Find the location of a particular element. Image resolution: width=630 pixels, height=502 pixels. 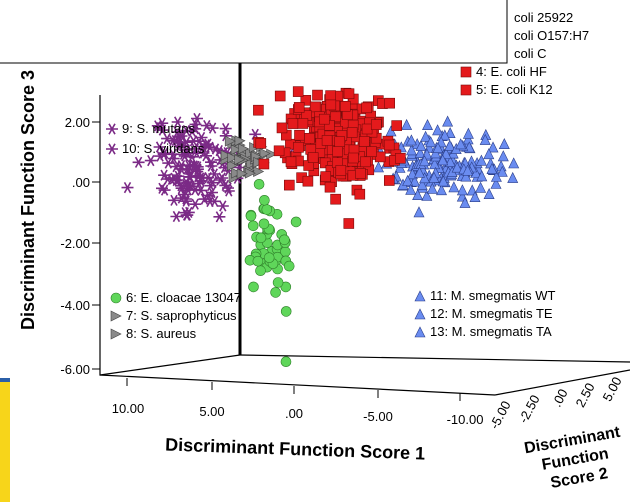

legend-label: 8: S. aureus is located at coordinates (161, 333).